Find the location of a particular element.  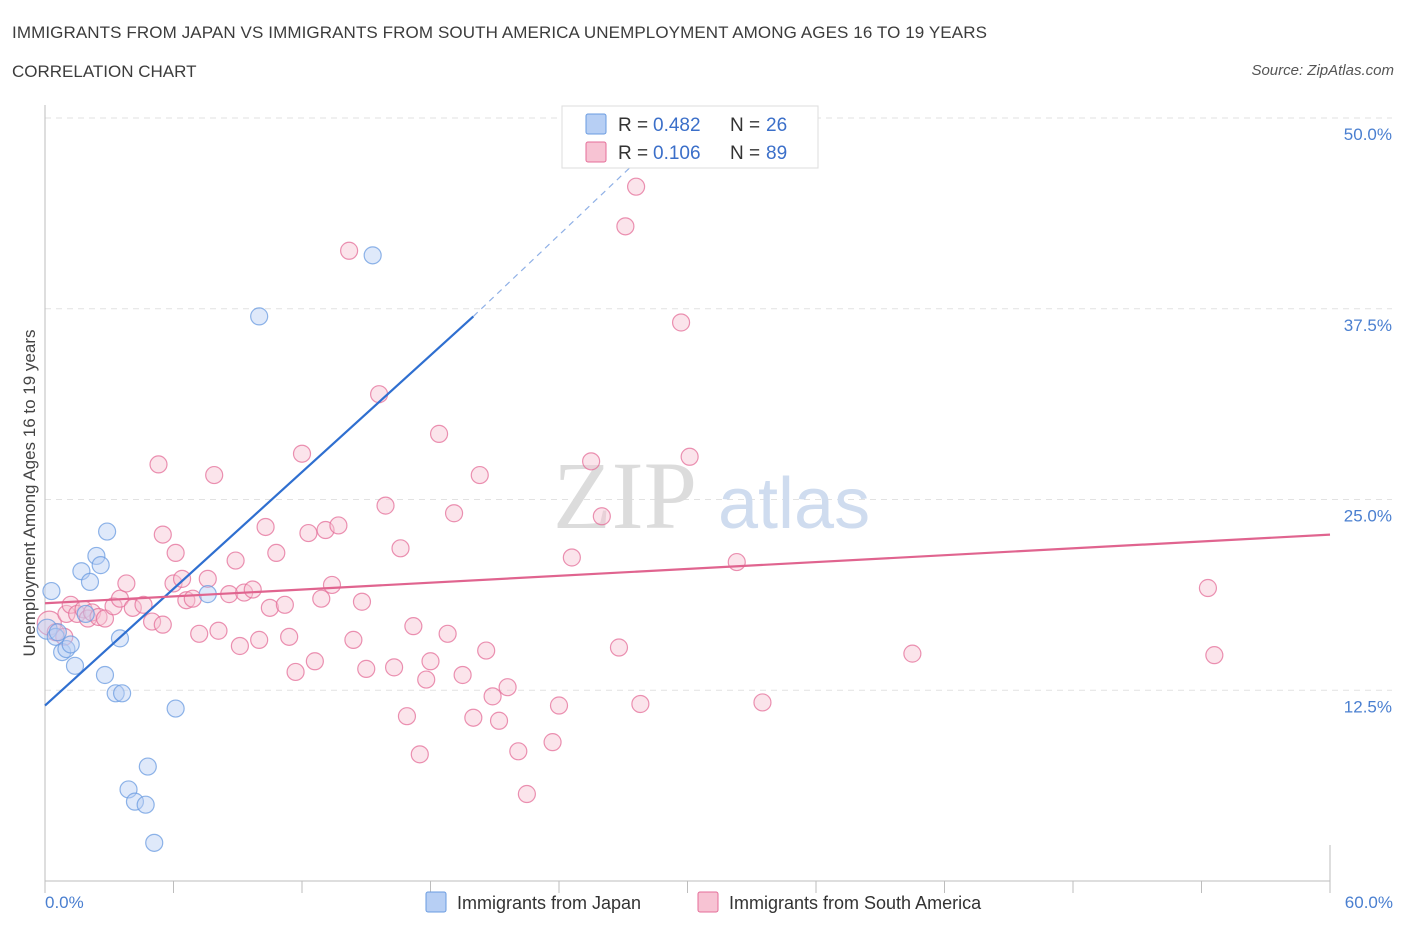

trend-line-japan is located at coordinates (259, 511).